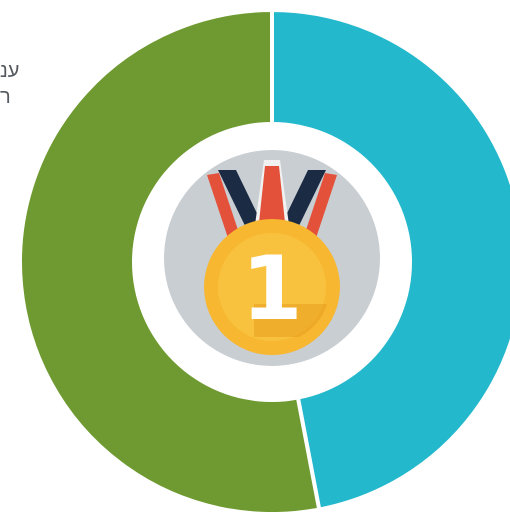  What do you see at coordinates (290, 320) in the screenshot?
I see `medal-coin-shadow` at bounding box center [290, 320].